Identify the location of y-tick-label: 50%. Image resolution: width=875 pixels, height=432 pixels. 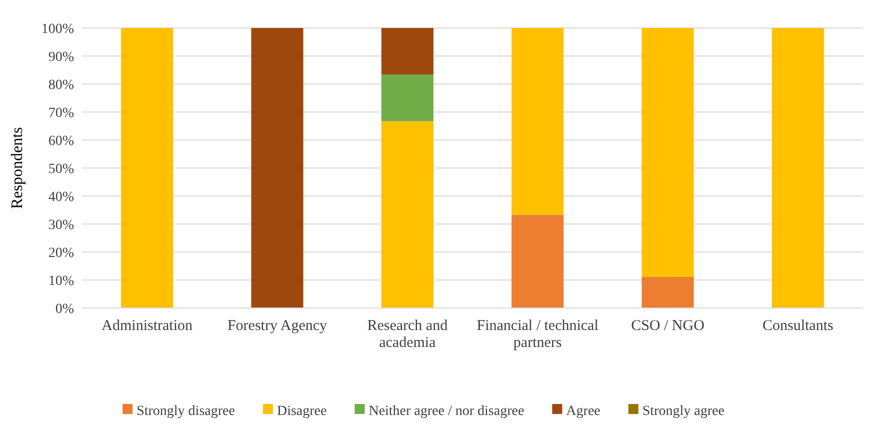
(61, 169).